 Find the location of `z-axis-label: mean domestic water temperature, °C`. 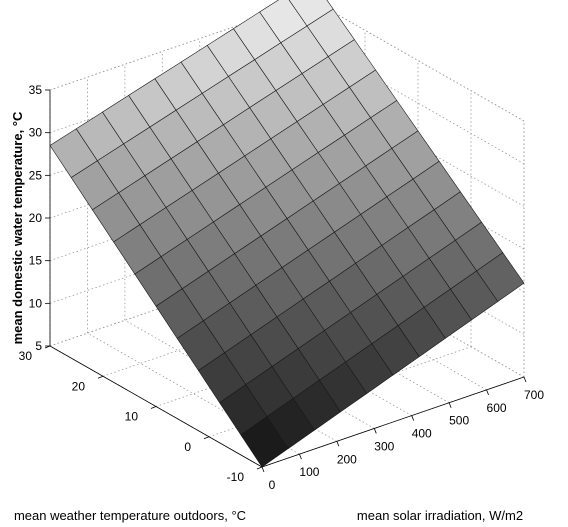

z-axis-label: mean domestic water temperature, °C is located at coordinates (17, 227).